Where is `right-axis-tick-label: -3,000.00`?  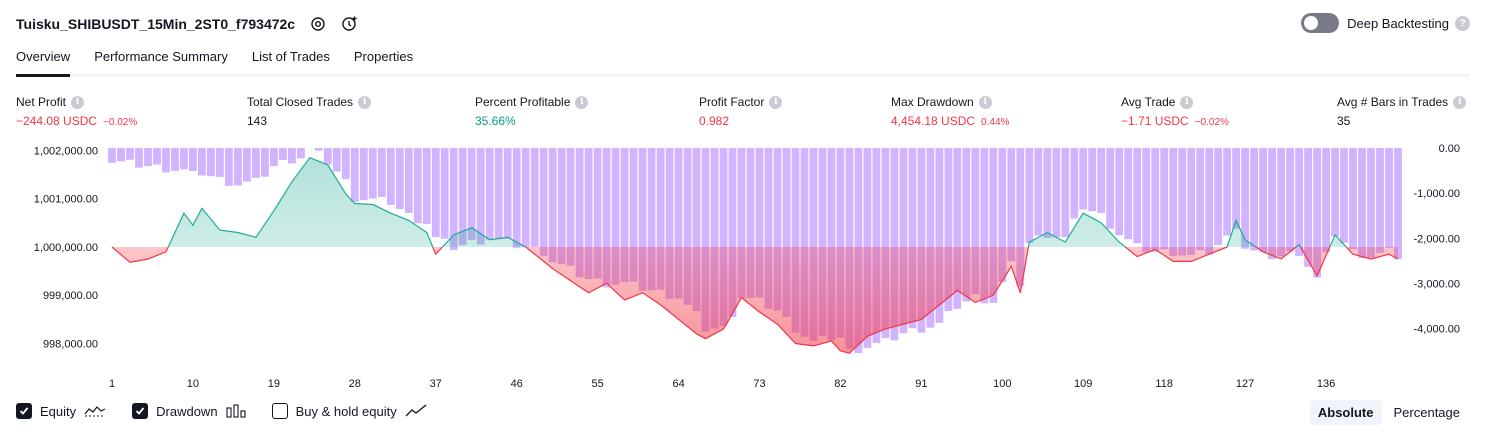
right-axis-tick-label: -3,000.00 is located at coordinates (1437, 285).